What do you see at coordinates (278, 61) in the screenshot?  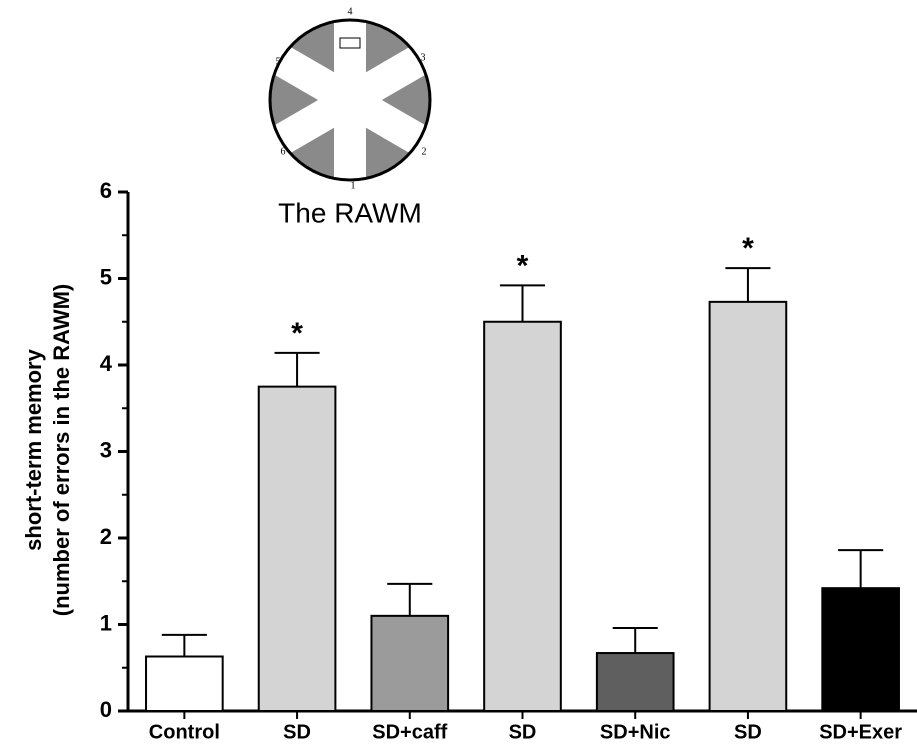 I see `arm-label: 5` at bounding box center [278, 61].